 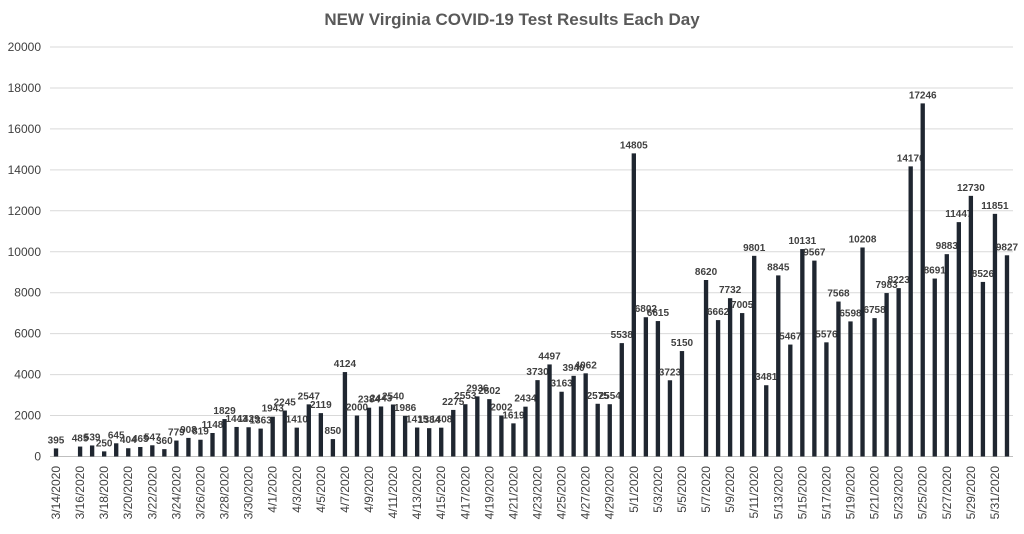 I want to click on data-label: 547, so click(x=152, y=437).